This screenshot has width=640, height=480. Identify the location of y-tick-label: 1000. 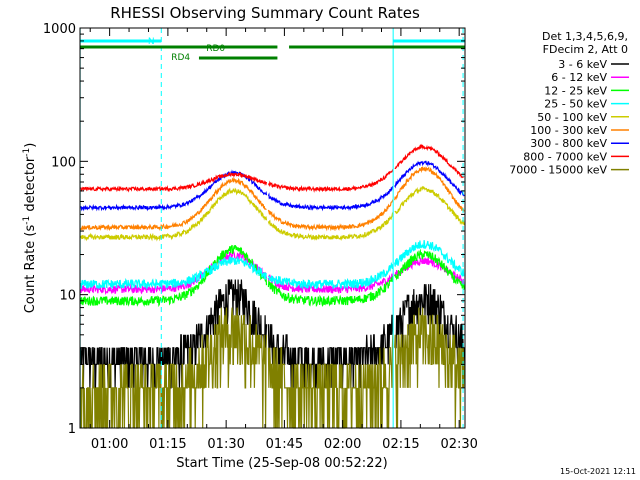
(59, 29).